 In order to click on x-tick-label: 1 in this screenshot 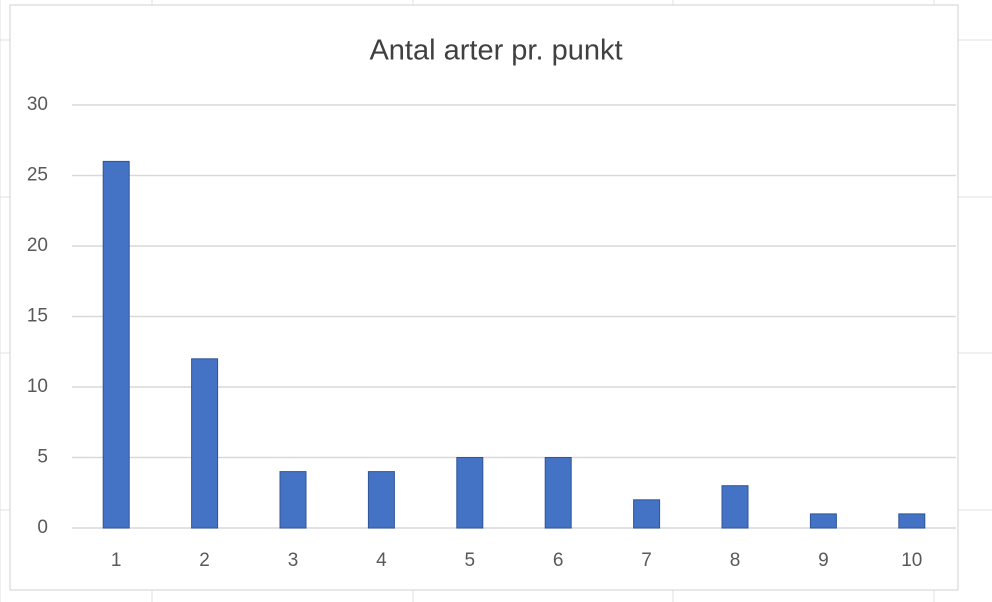, I will do `click(116, 560)`.